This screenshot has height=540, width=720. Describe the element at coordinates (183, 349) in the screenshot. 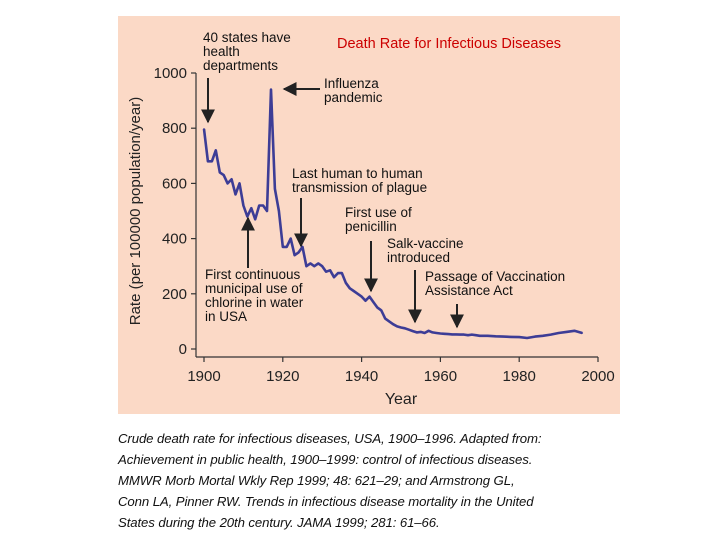

I see `y-tick-label: 0` at that location.